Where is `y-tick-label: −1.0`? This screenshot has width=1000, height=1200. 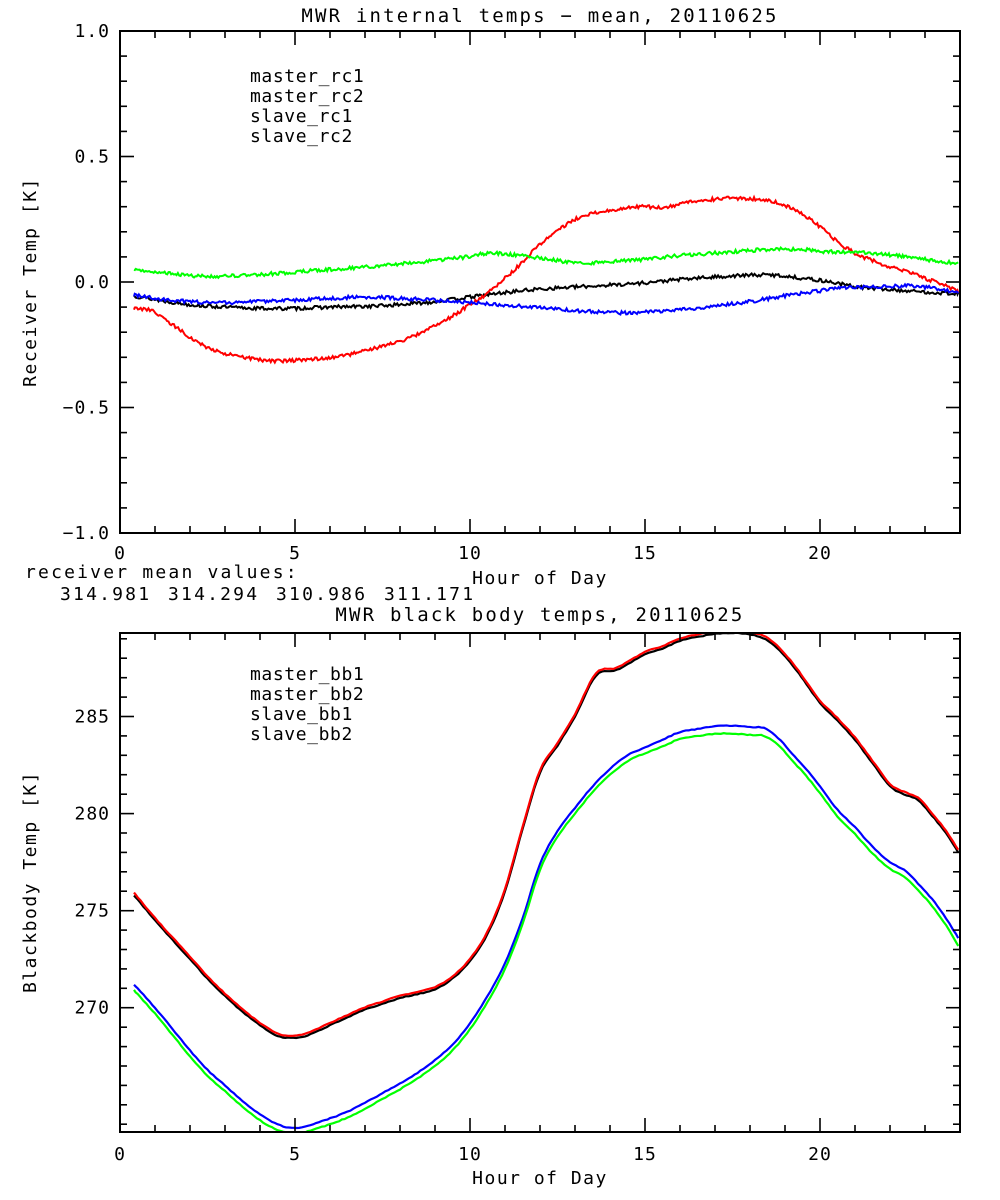
y-tick-label: −1.0 is located at coordinates (86, 533).